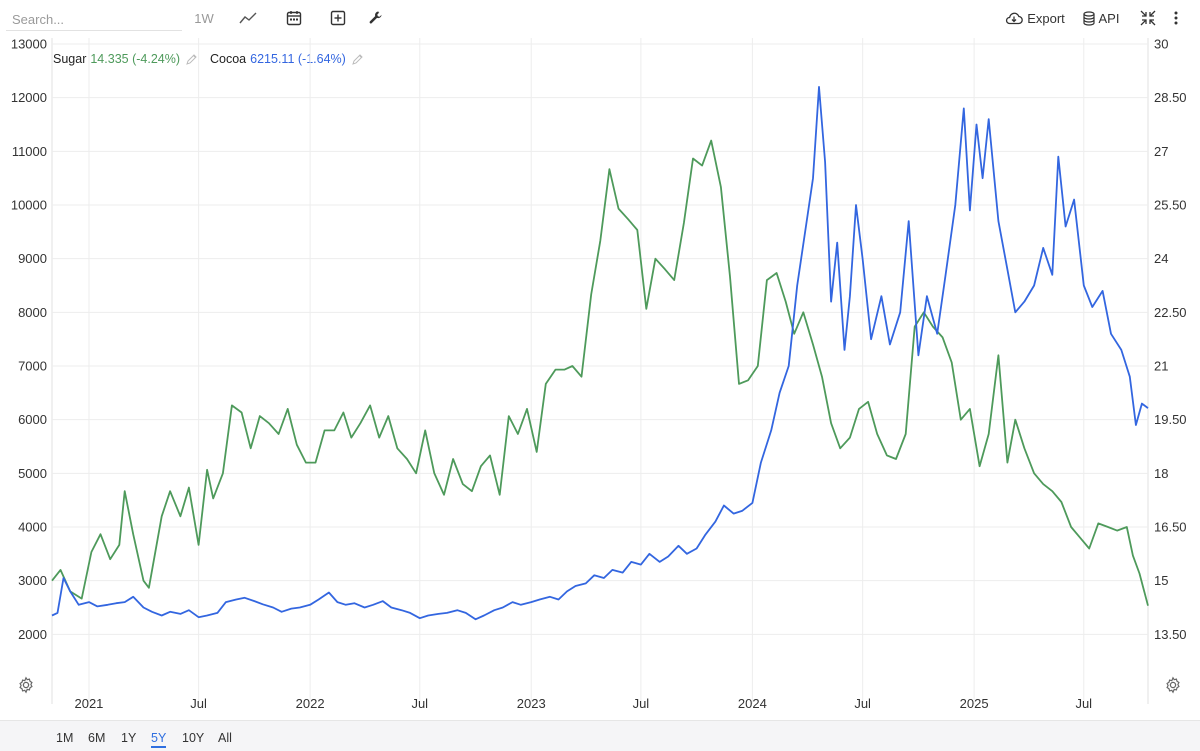 Image resolution: width=1200 pixels, height=751 pixels. Describe the element at coordinates (583, 703) in the screenshot. I see `time-axis: 2021 Jul 2022 Jul 2023 Jul 2024 Jul 2025 Jul` at that location.